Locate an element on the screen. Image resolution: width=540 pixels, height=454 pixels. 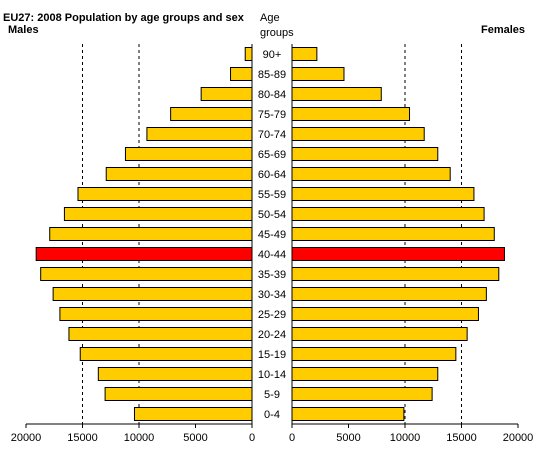
age-group-label-25-29: 25-29 is located at coordinates (272, 315).